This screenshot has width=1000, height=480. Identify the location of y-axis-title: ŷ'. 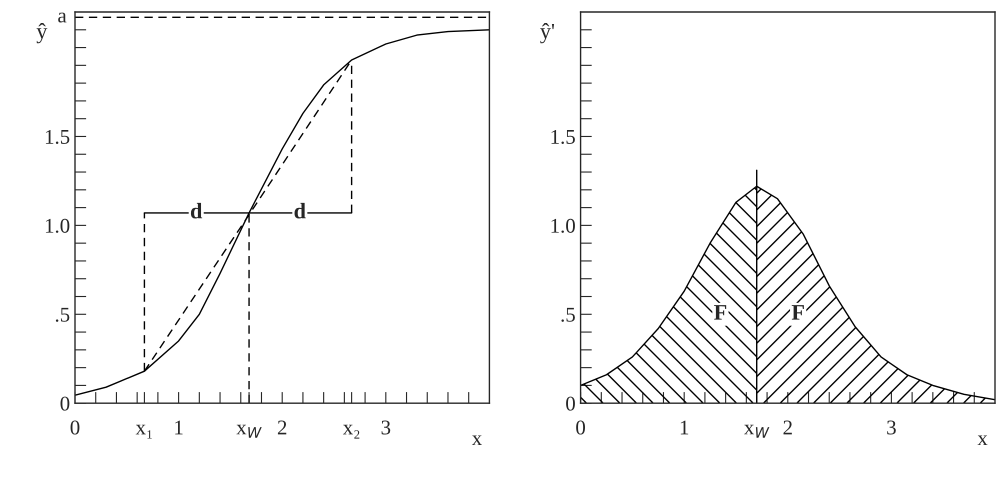
(547, 33).